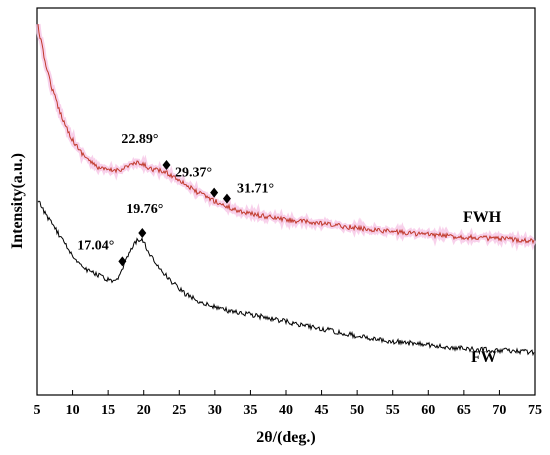 This screenshot has width=550, height=455. Describe the element at coordinates (95, 245) in the screenshot. I see `peak-label: 17.04°` at that location.